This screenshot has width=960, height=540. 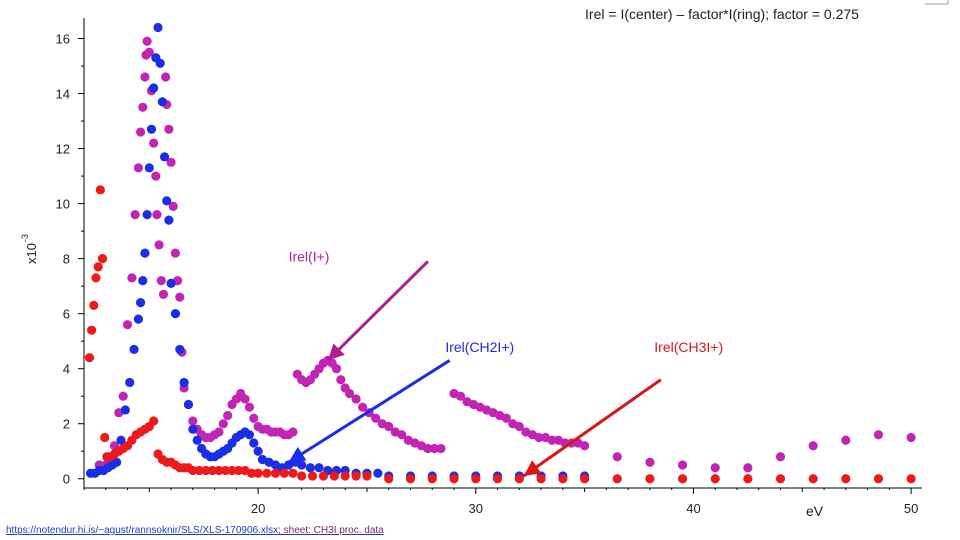 I want to click on annotation: Irel(I+), so click(x=359, y=305).